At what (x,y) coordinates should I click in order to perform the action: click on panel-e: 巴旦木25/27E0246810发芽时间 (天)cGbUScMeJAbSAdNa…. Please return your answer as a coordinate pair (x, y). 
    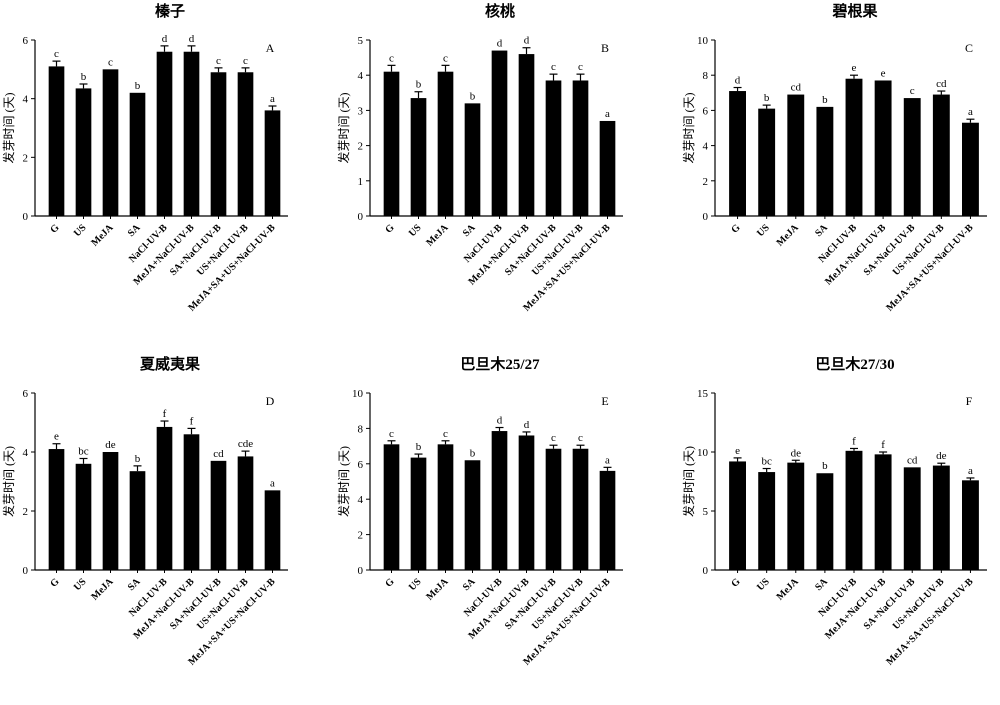
    Looking at the image, I should click on (479, 511).